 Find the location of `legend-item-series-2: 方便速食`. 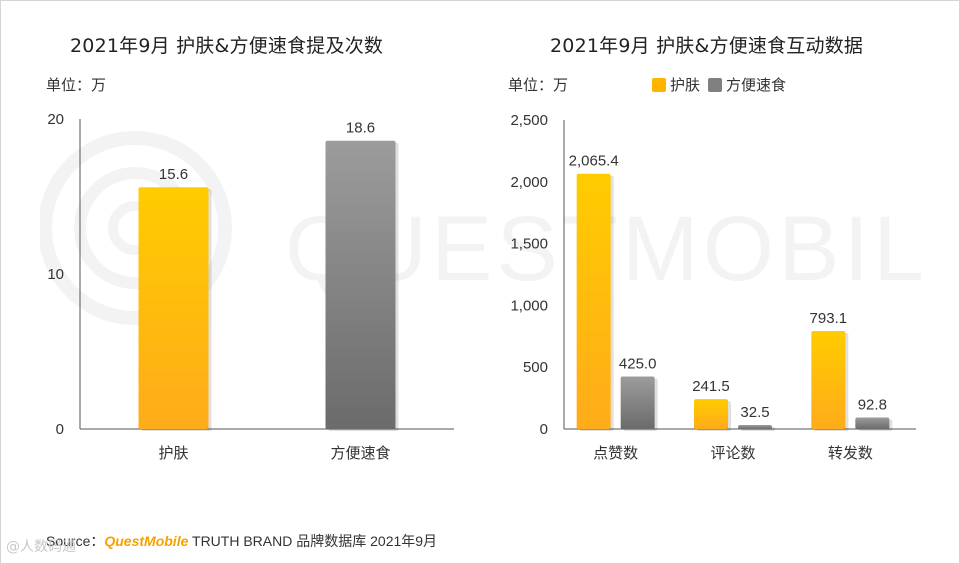

legend-item-series-2: 方便速食 is located at coordinates (747, 84).